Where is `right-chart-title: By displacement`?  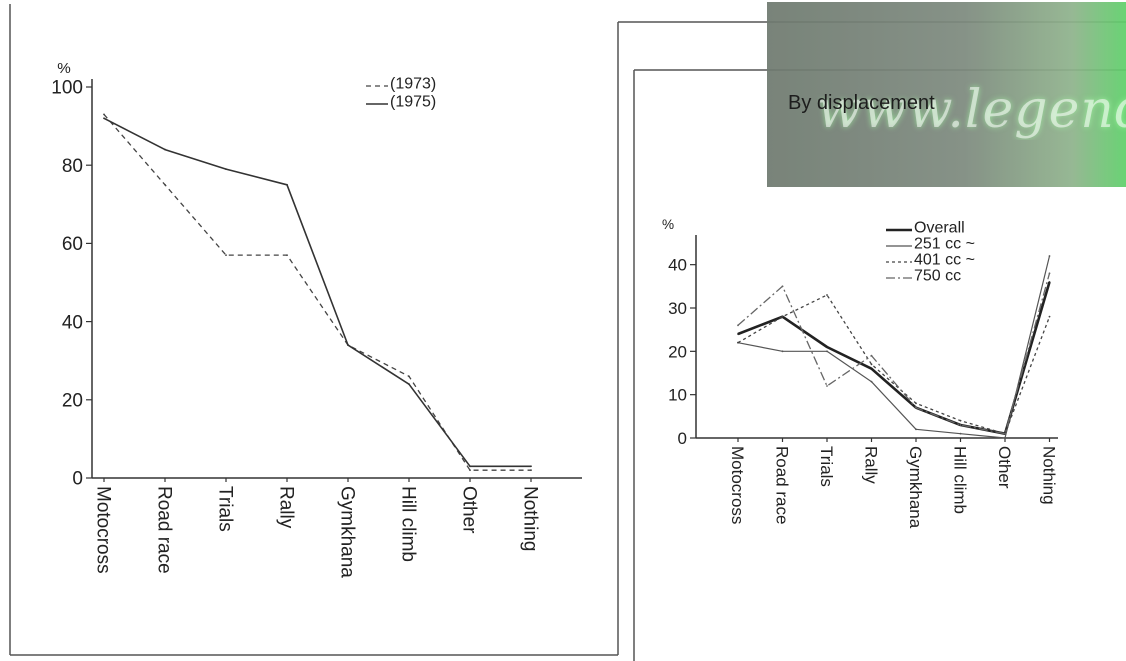
right-chart-title: By displacement is located at coordinates (861, 103).